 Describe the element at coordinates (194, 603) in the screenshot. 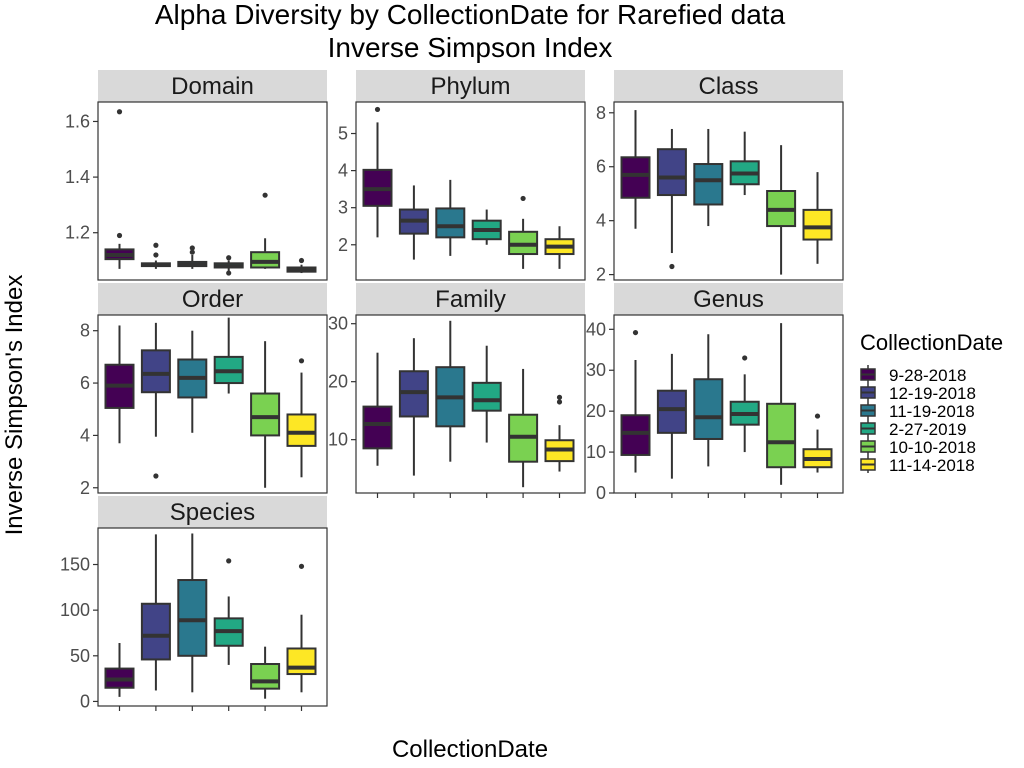

I see `panel-species: Species 0 50 100 150` at that location.